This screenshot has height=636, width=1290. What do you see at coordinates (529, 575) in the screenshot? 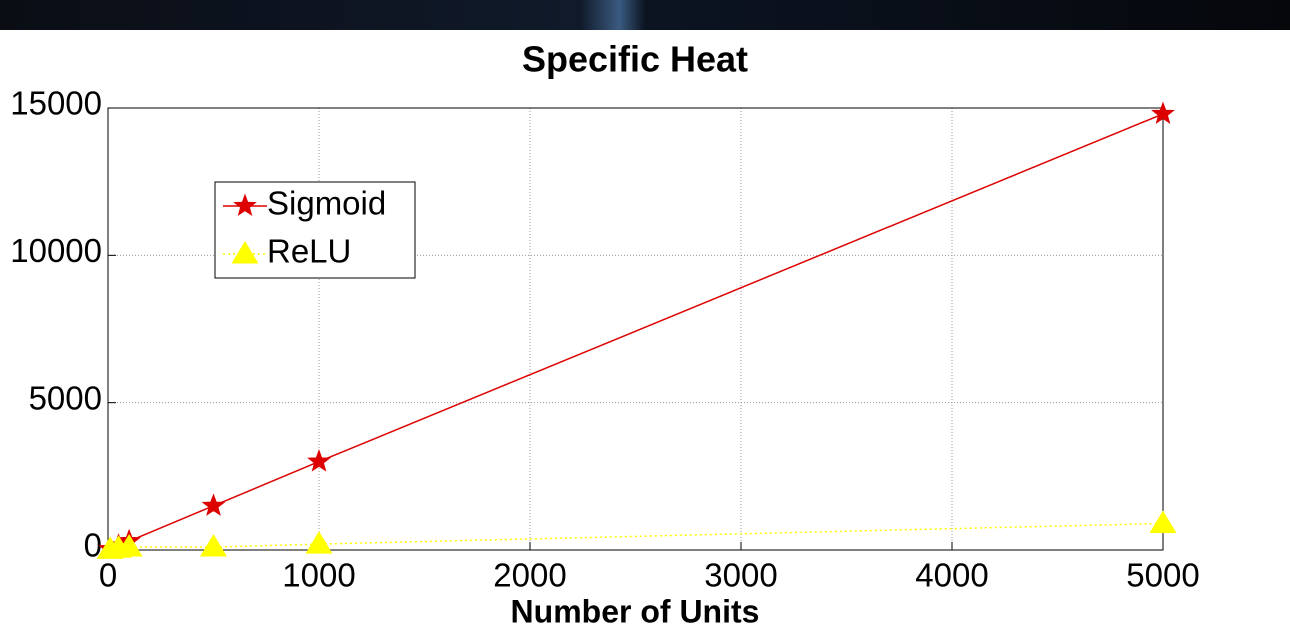
I see `x-tick-label: 2000` at bounding box center [529, 575].